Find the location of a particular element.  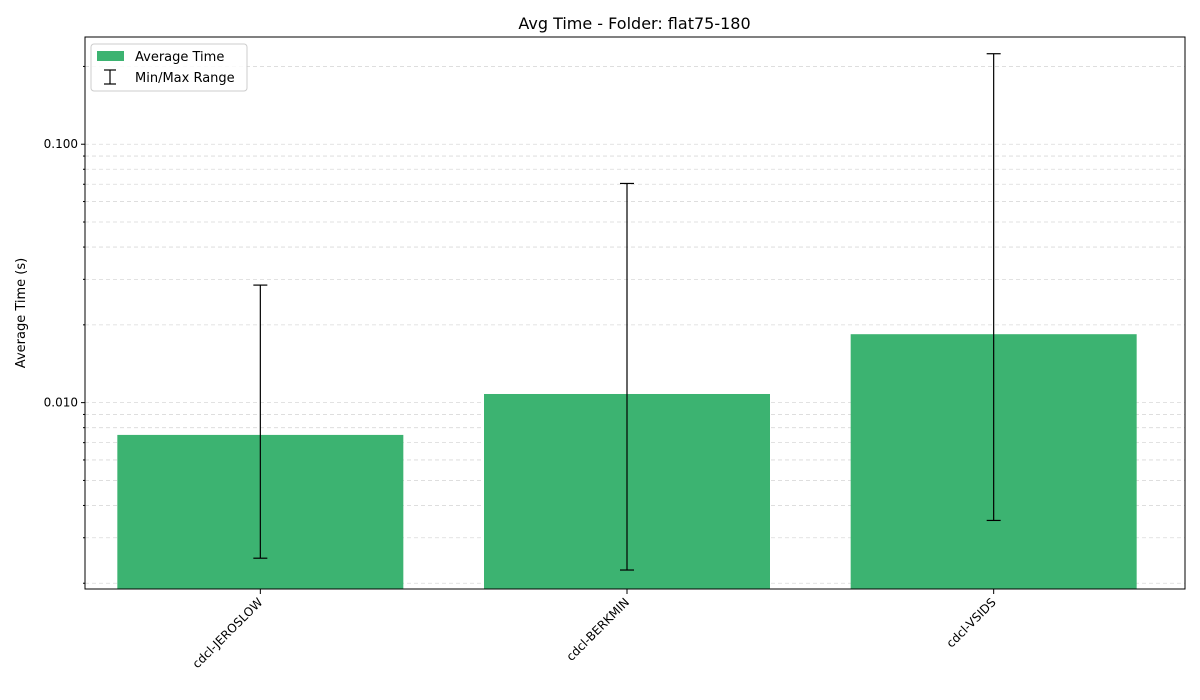

y-axis-label: Average Time (s) is located at coordinates (21, 313).